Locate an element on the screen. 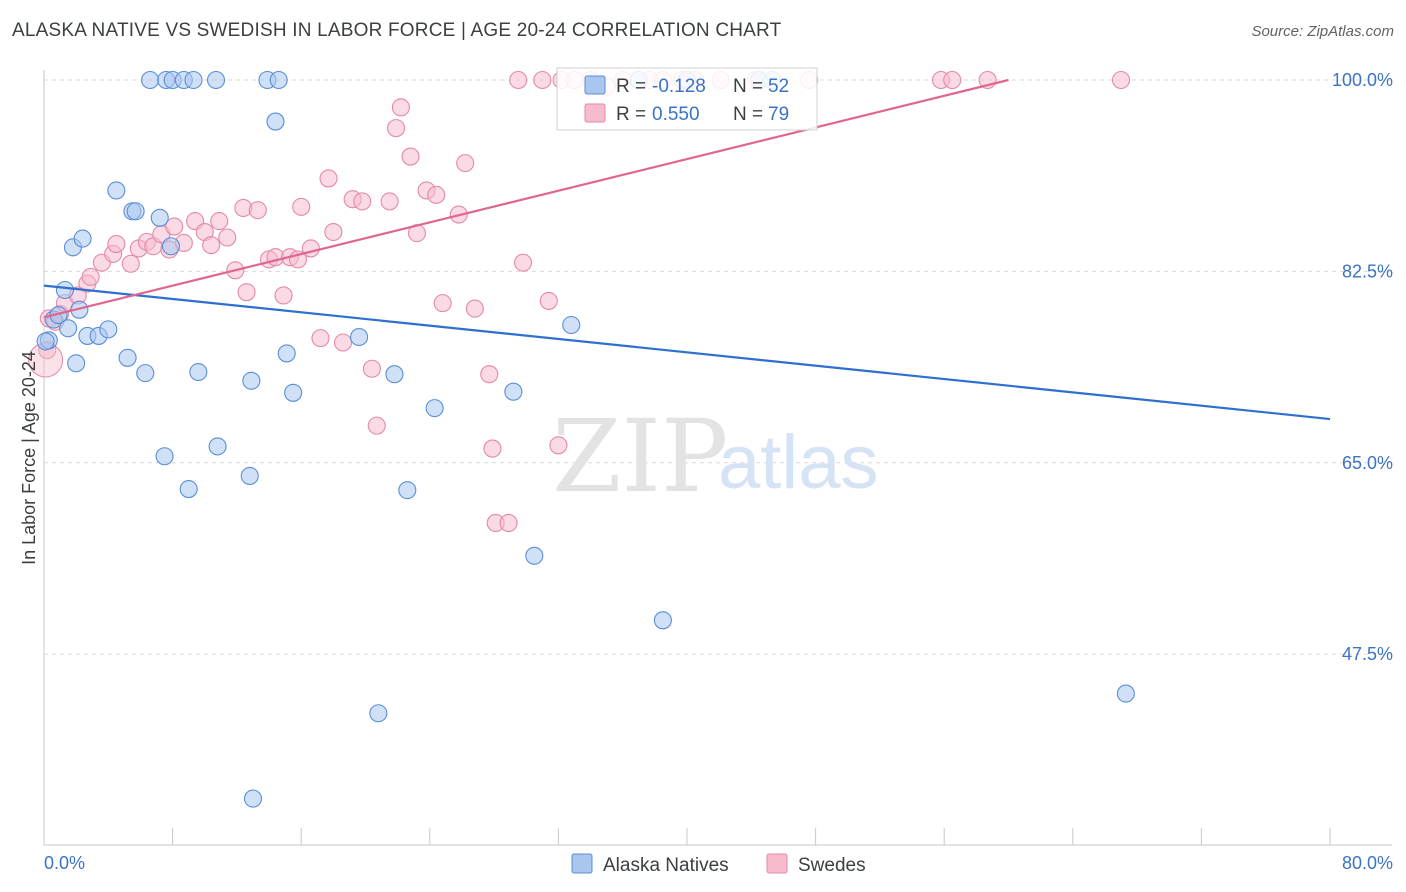 This screenshot has height=892, width=1406. x-tick-labels: 0.0% 80.0% is located at coordinates (718, 863).